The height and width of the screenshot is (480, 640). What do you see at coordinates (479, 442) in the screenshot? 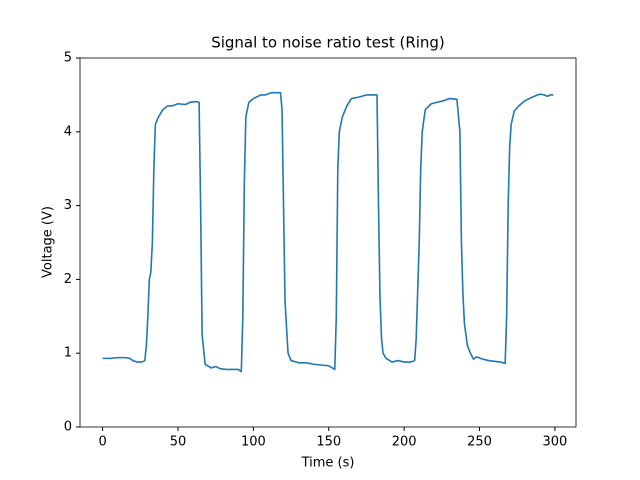
I see `x-tick-label: 250` at bounding box center [479, 442].